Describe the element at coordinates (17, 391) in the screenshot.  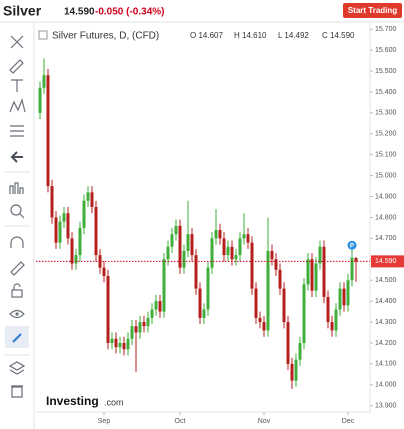
I see `tool-trash` at that location.